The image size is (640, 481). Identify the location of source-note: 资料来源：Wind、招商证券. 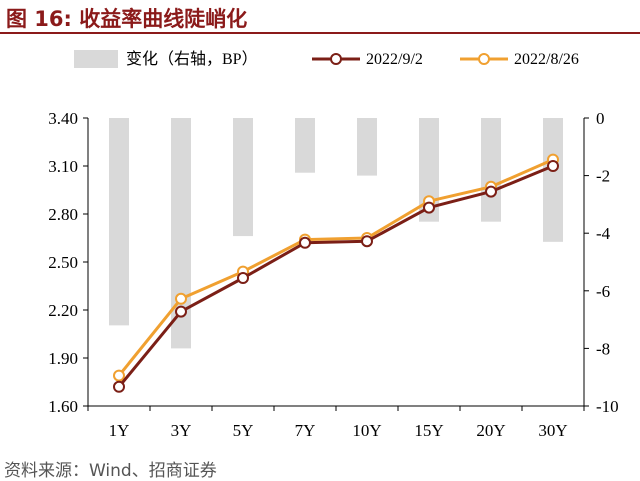
(110, 471).